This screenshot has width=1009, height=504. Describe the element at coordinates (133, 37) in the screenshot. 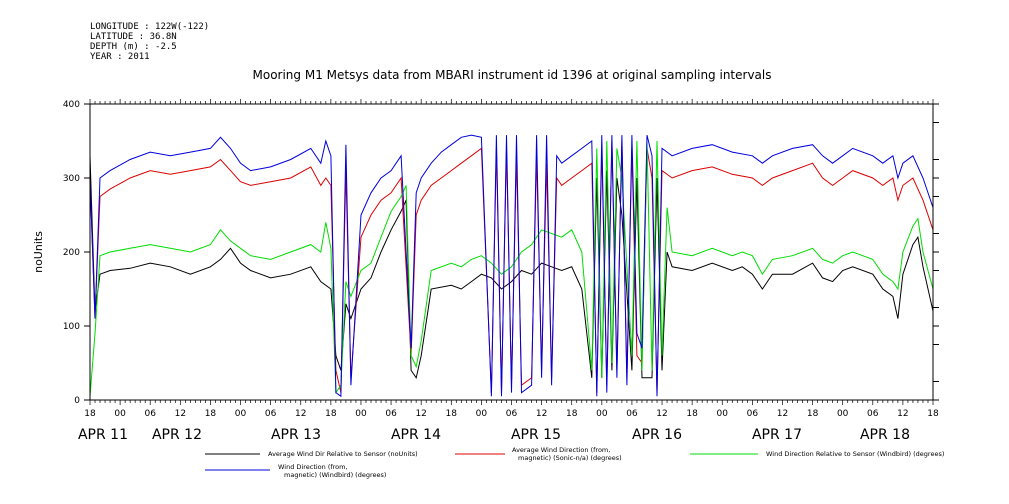

I see `latitude-text: LATITUDE : 36.8N` at that location.